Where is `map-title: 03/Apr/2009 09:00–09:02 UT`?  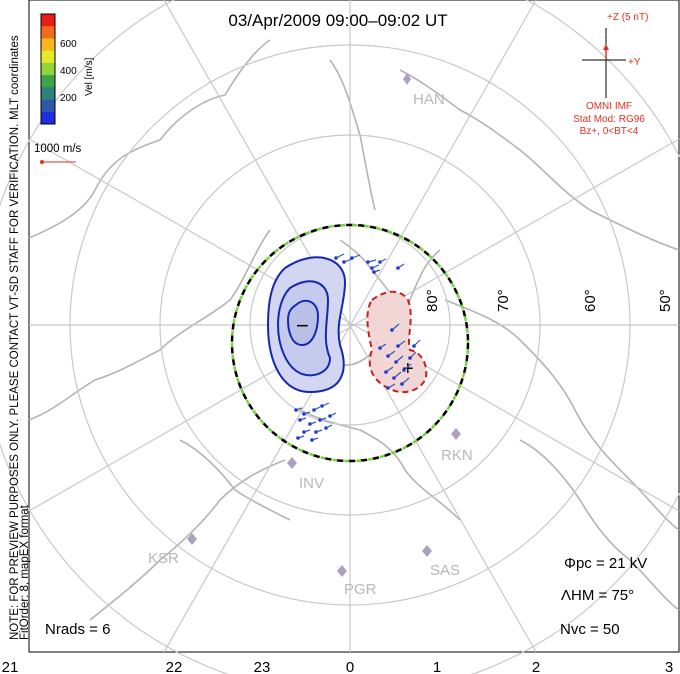 map-title: 03/Apr/2009 09:00–09:02 UT is located at coordinates (337, 20).